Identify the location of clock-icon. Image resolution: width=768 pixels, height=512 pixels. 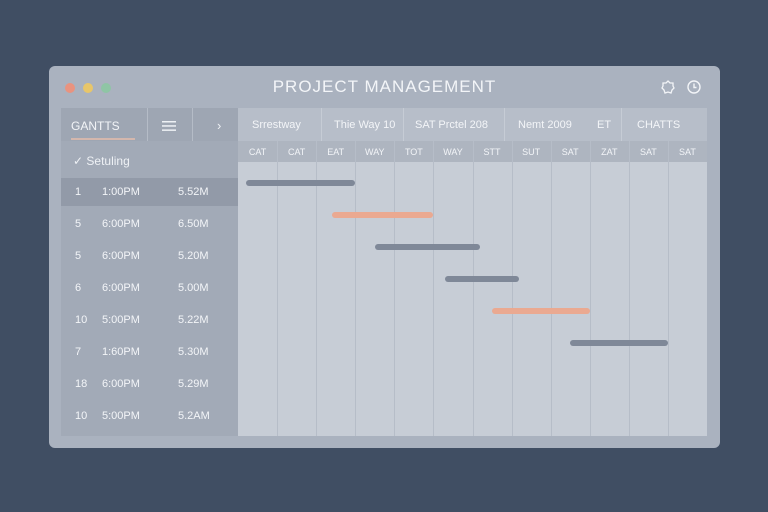
(694, 87).